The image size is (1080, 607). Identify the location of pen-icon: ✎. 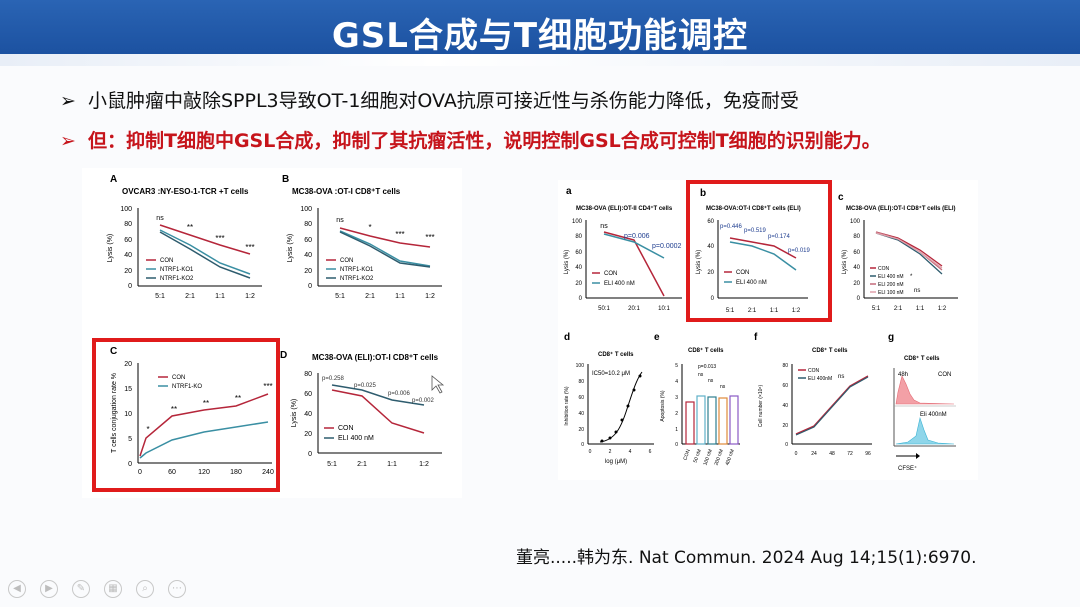
(81, 589).